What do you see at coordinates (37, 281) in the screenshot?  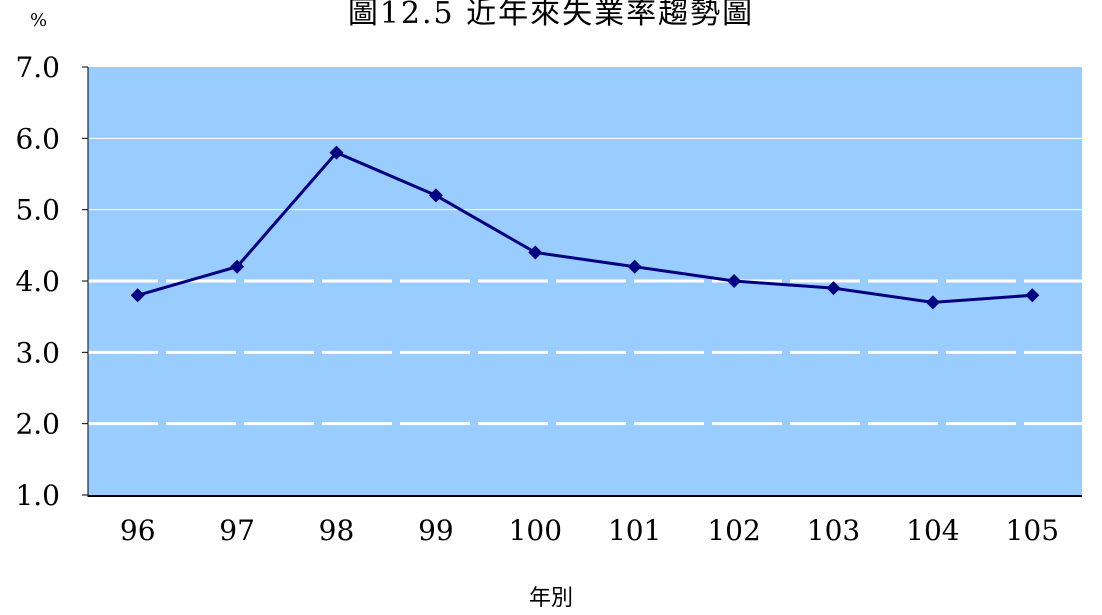 I see `y-tick-label: 4.0` at bounding box center [37, 281].